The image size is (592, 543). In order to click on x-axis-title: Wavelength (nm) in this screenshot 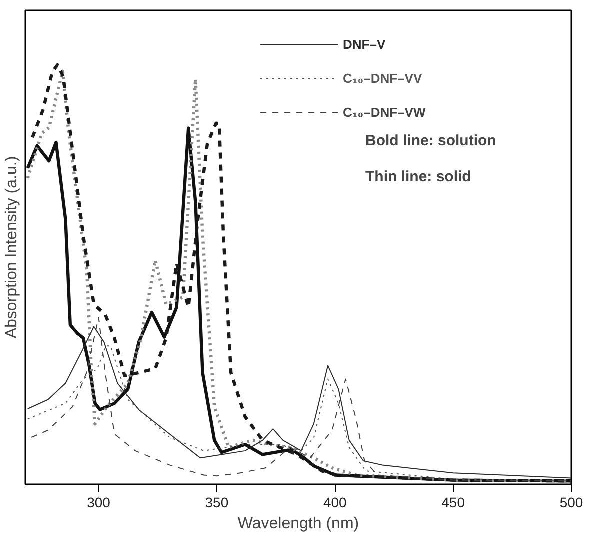, I will do `click(299, 524)`.